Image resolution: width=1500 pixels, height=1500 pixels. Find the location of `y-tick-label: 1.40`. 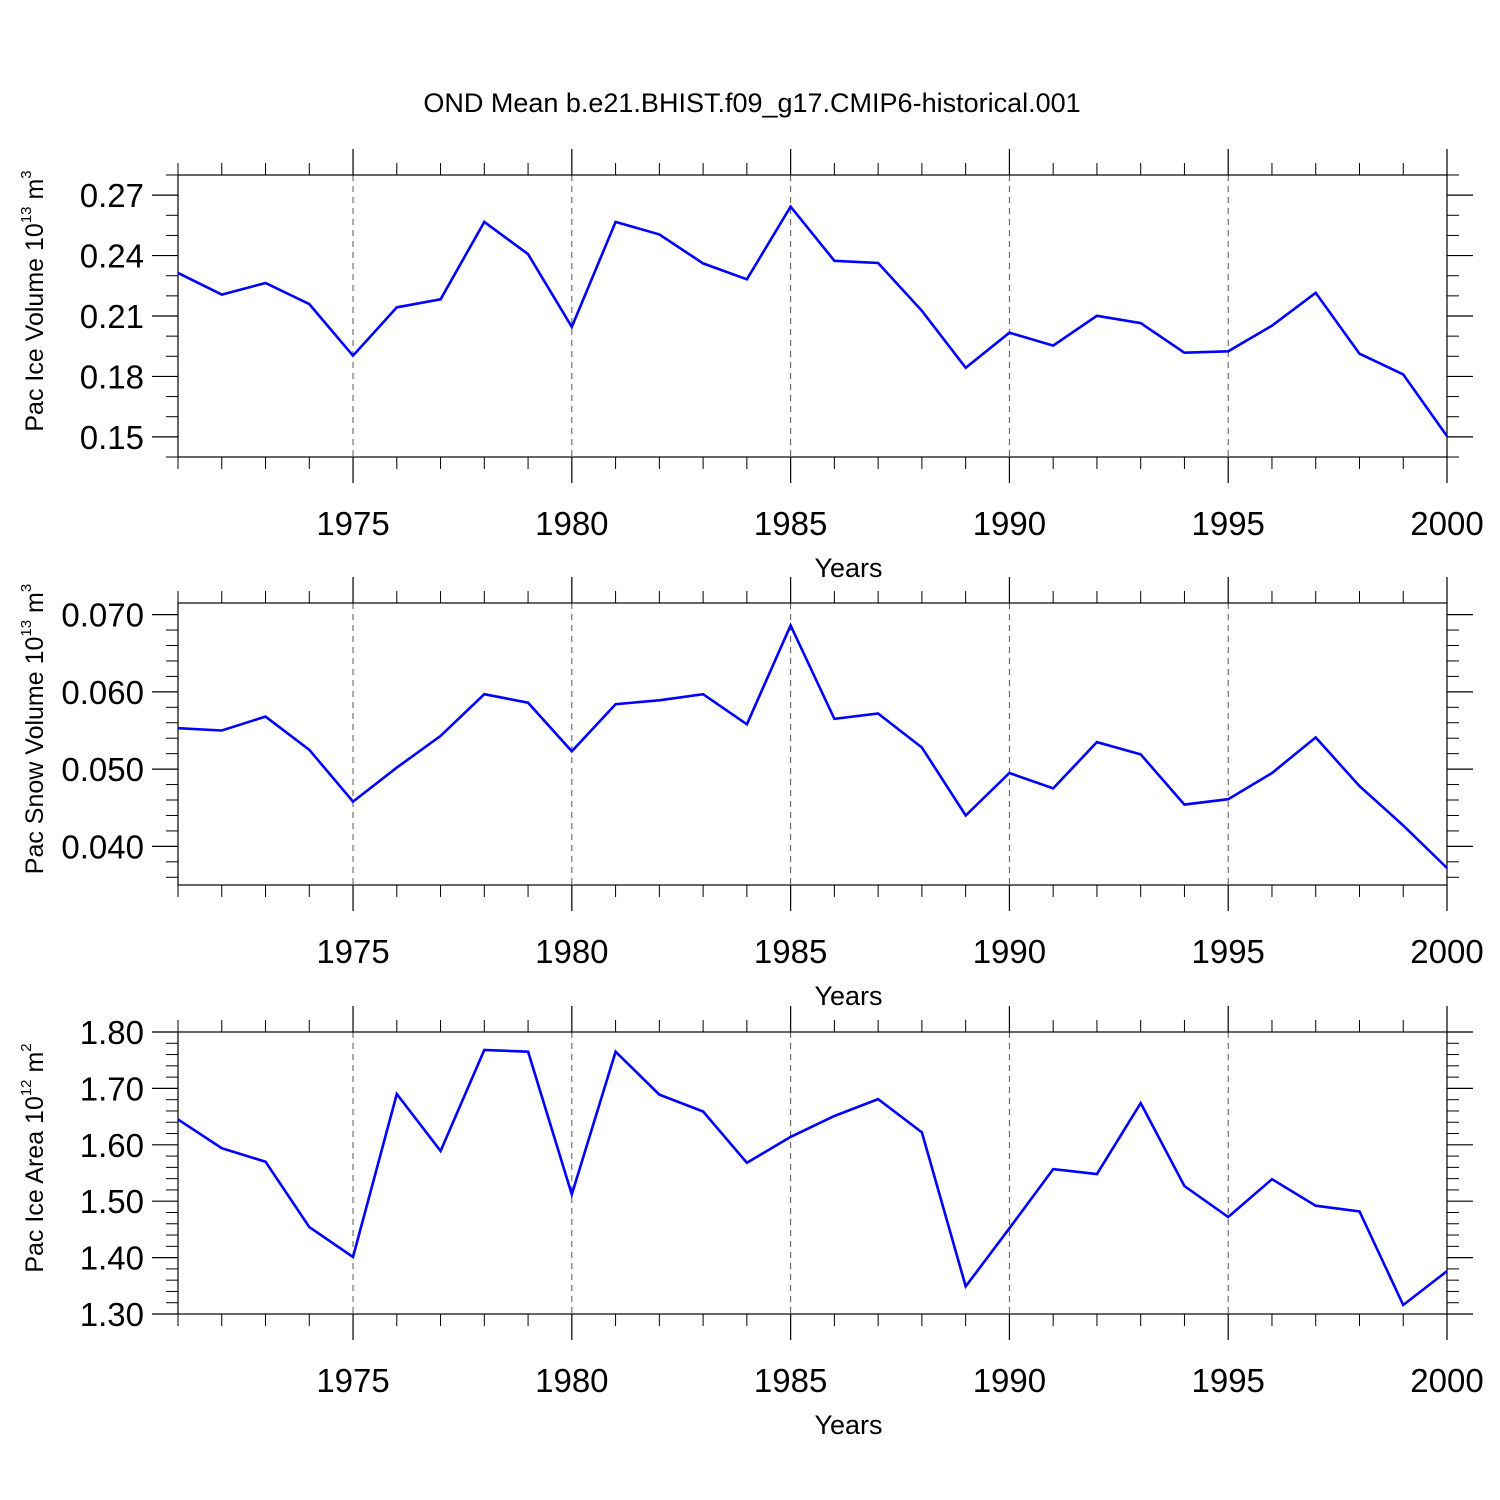

y-tick-label: 1.40 is located at coordinates (112, 1258).